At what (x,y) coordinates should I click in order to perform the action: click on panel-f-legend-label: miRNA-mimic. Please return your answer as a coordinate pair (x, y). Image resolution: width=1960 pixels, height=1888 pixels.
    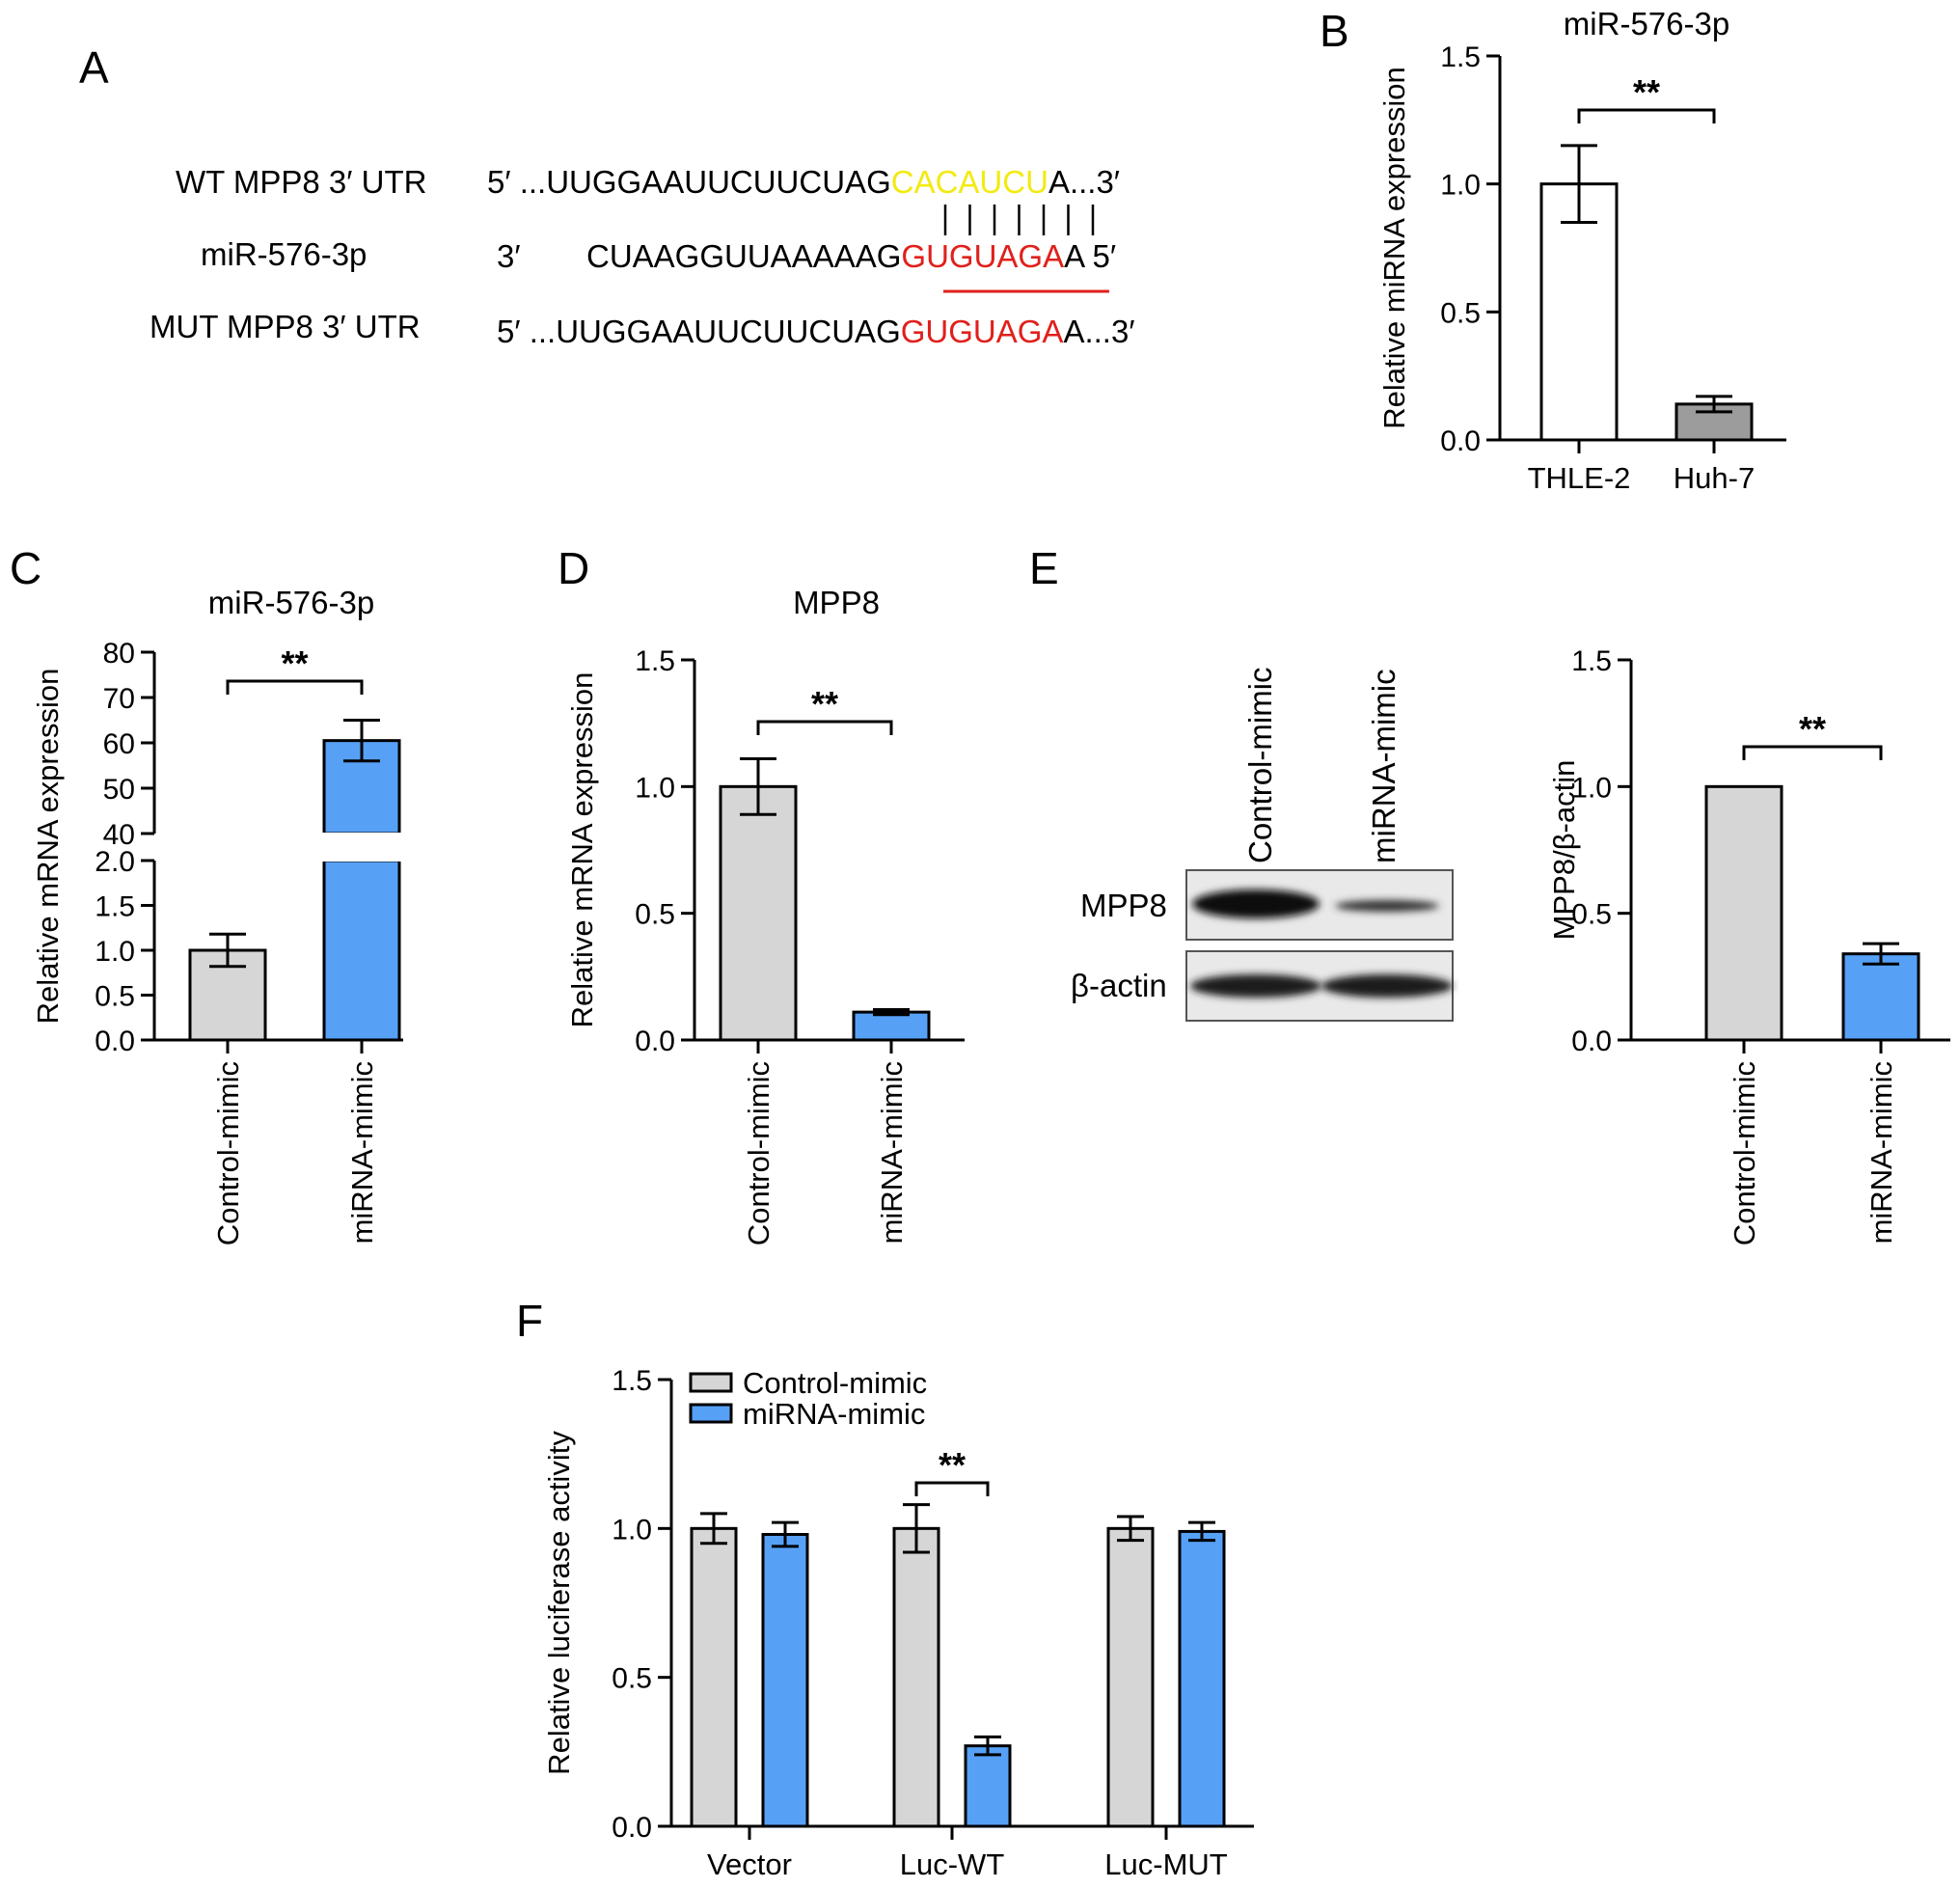
    Looking at the image, I should click on (834, 1414).